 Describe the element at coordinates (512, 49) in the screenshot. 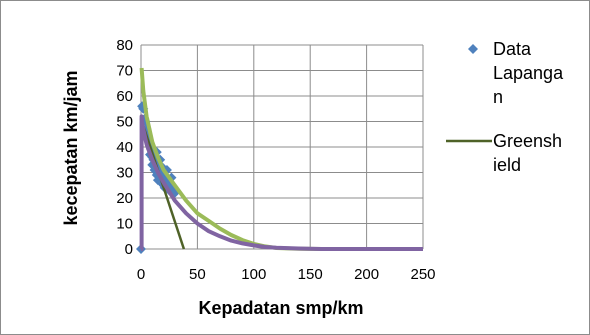

I see `legend-label: Data` at that location.